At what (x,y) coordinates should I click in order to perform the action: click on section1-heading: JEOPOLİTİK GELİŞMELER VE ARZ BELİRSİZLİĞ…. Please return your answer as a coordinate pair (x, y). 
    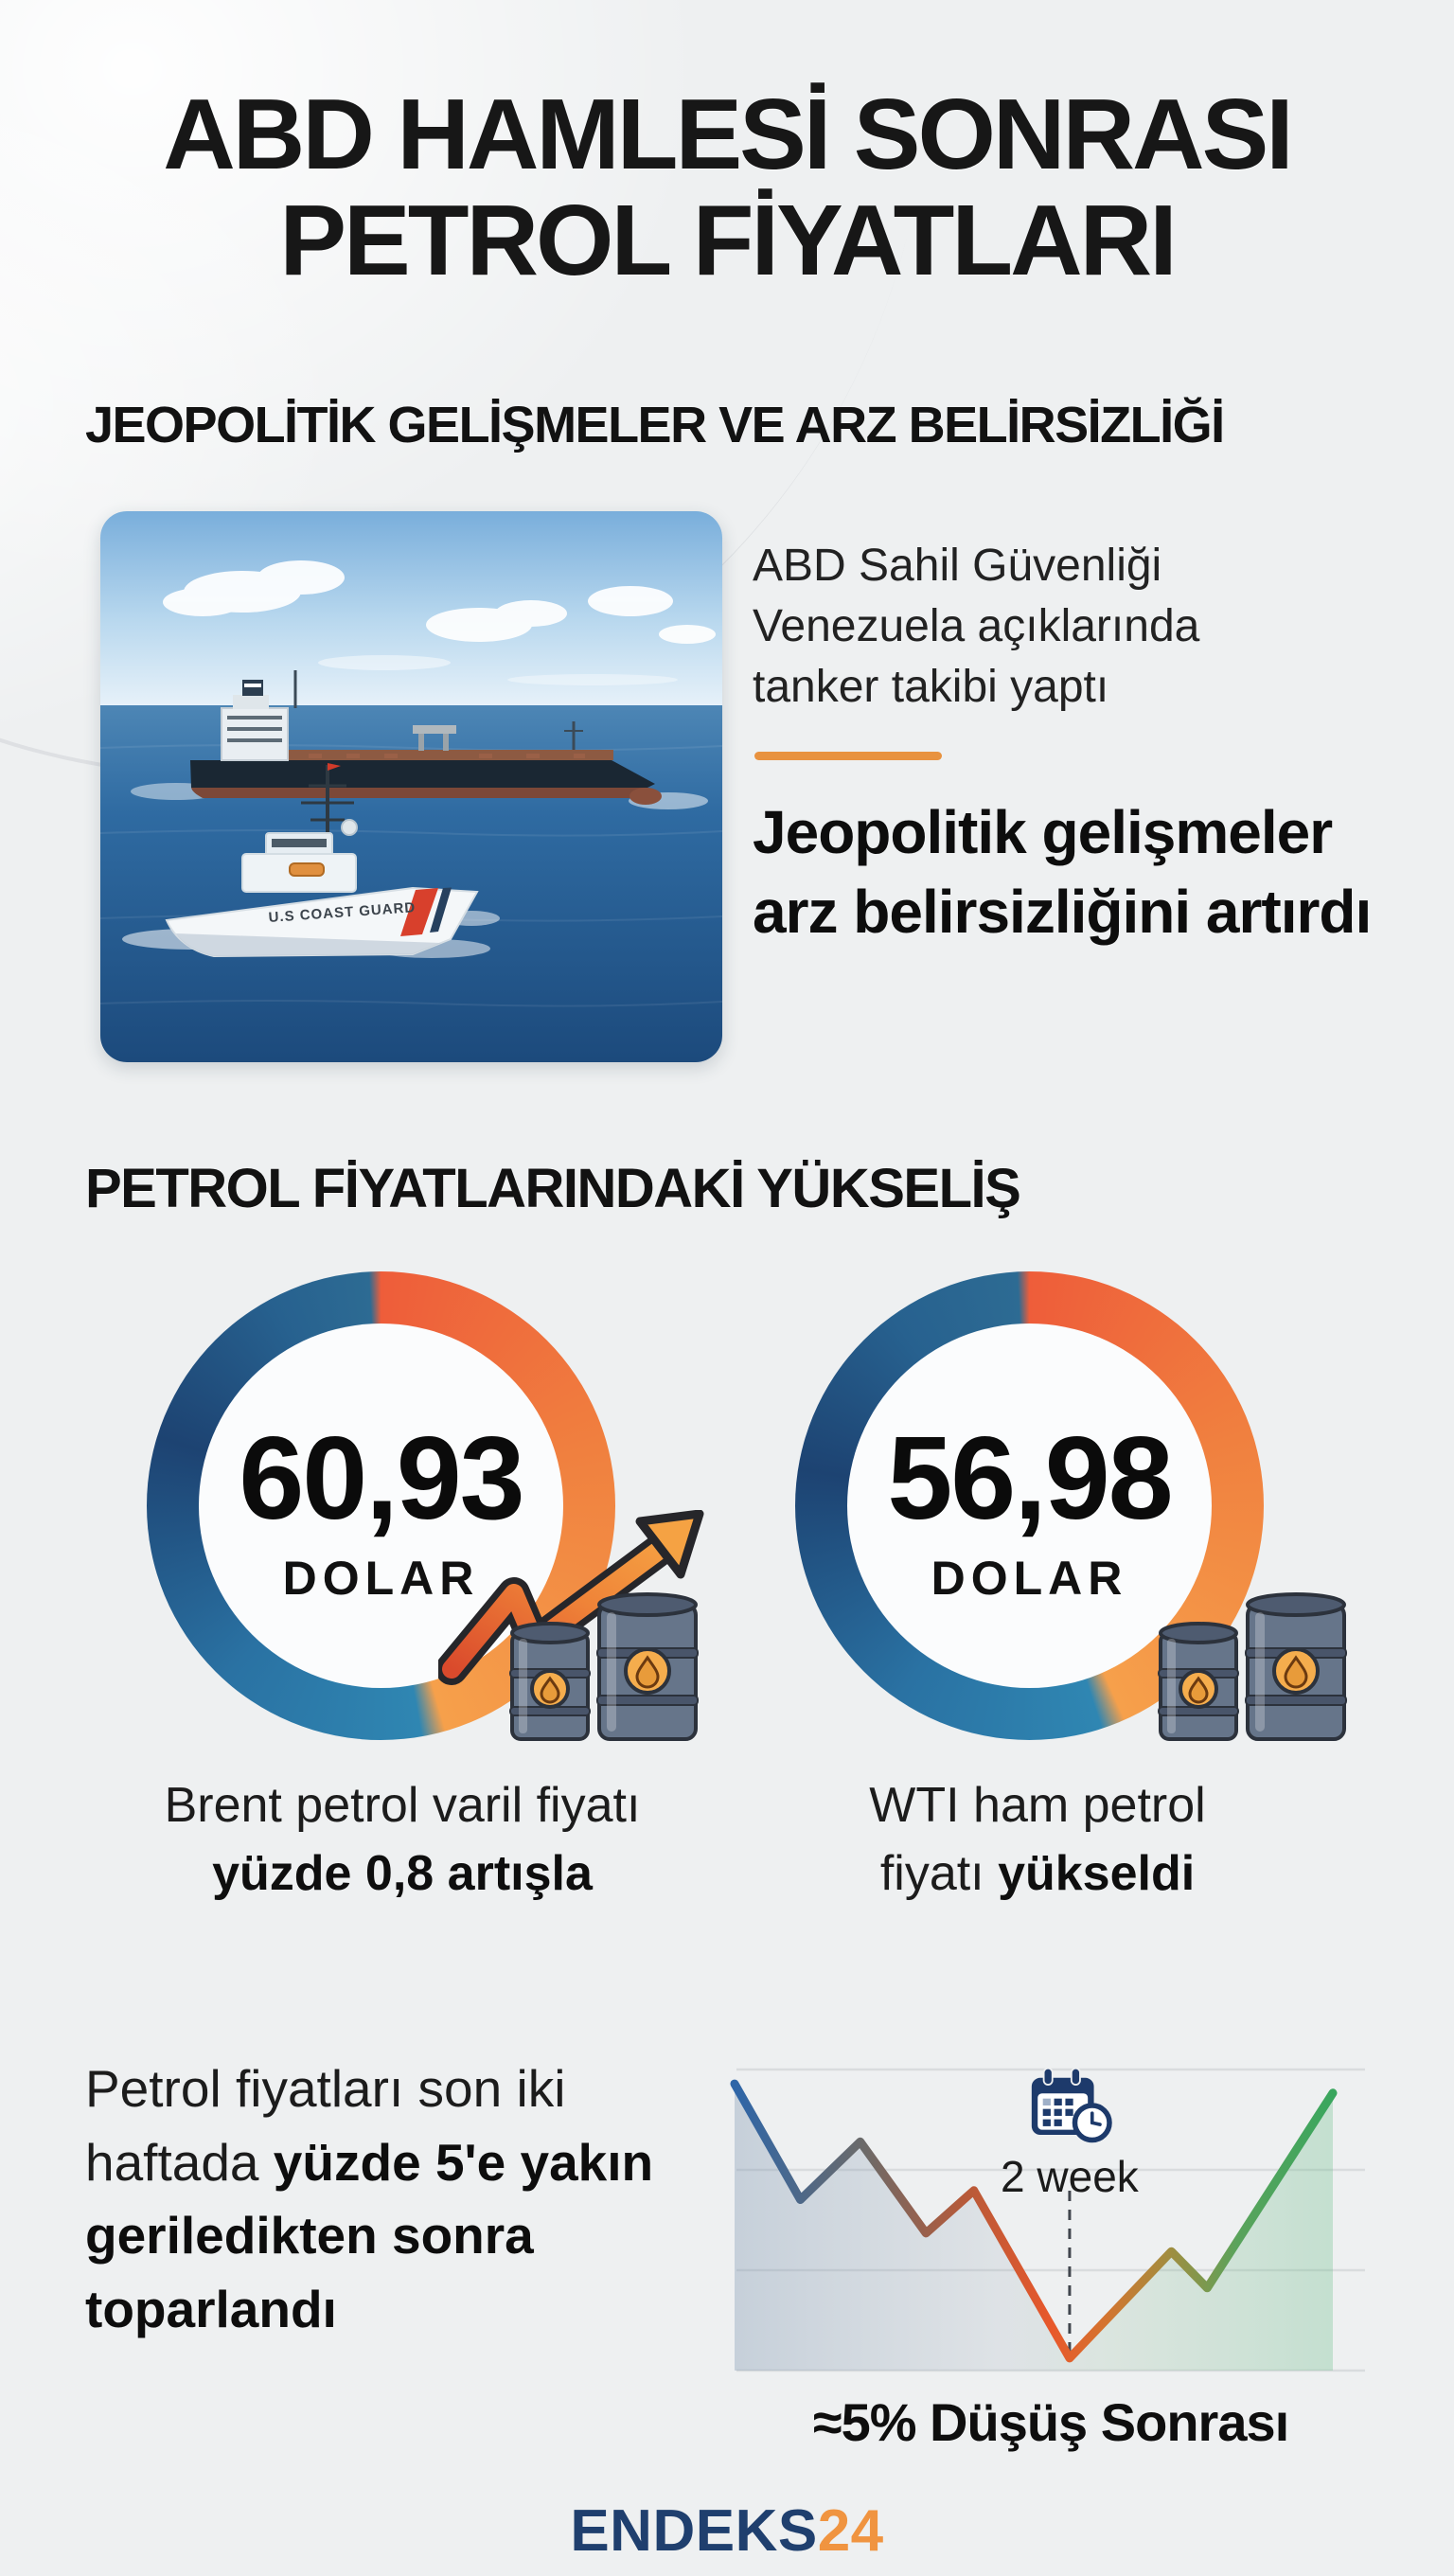
    Looking at the image, I should click on (655, 425).